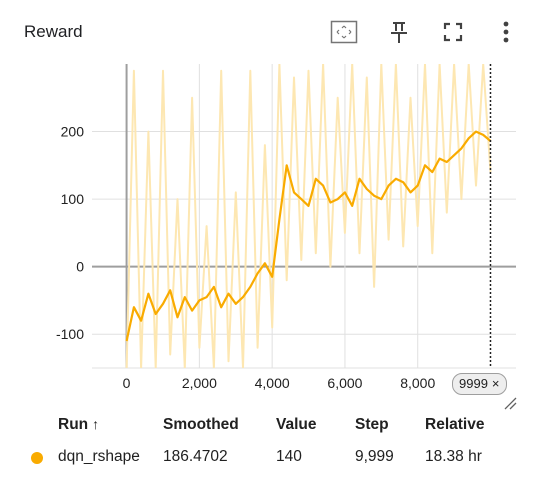 Image resolution: width=535 pixels, height=484 pixels. Describe the element at coordinates (73, 424) in the screenshot. I see `run-header-label: Run` at that location.